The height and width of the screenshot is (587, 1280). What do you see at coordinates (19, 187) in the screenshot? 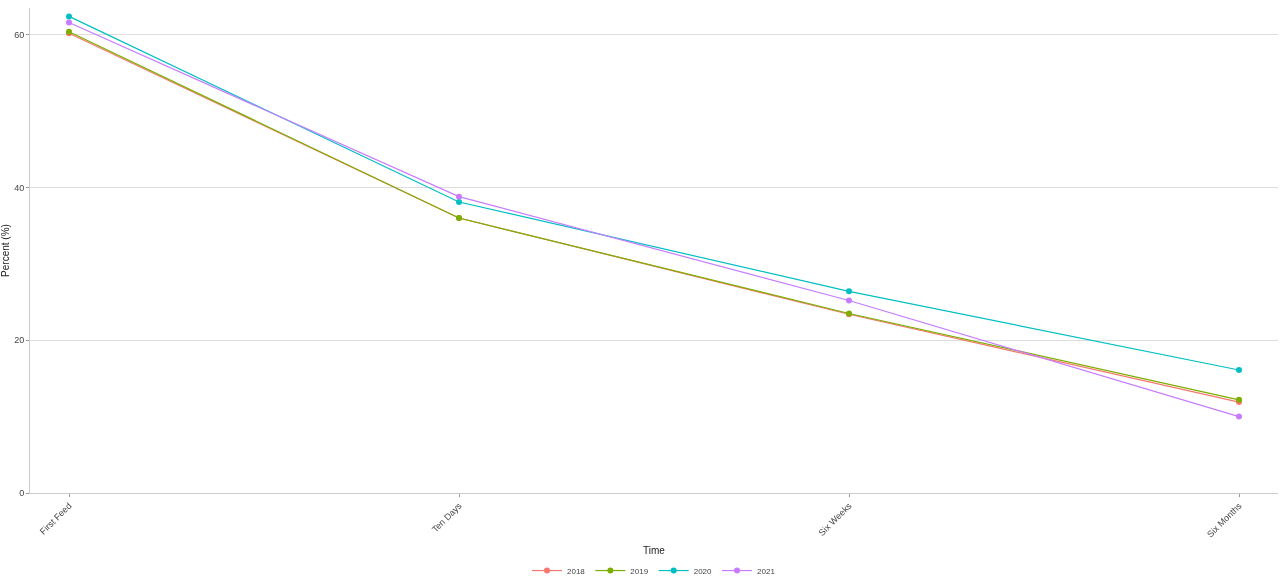
I see `y-tick-label: 40` at bounding box center [19, 187].